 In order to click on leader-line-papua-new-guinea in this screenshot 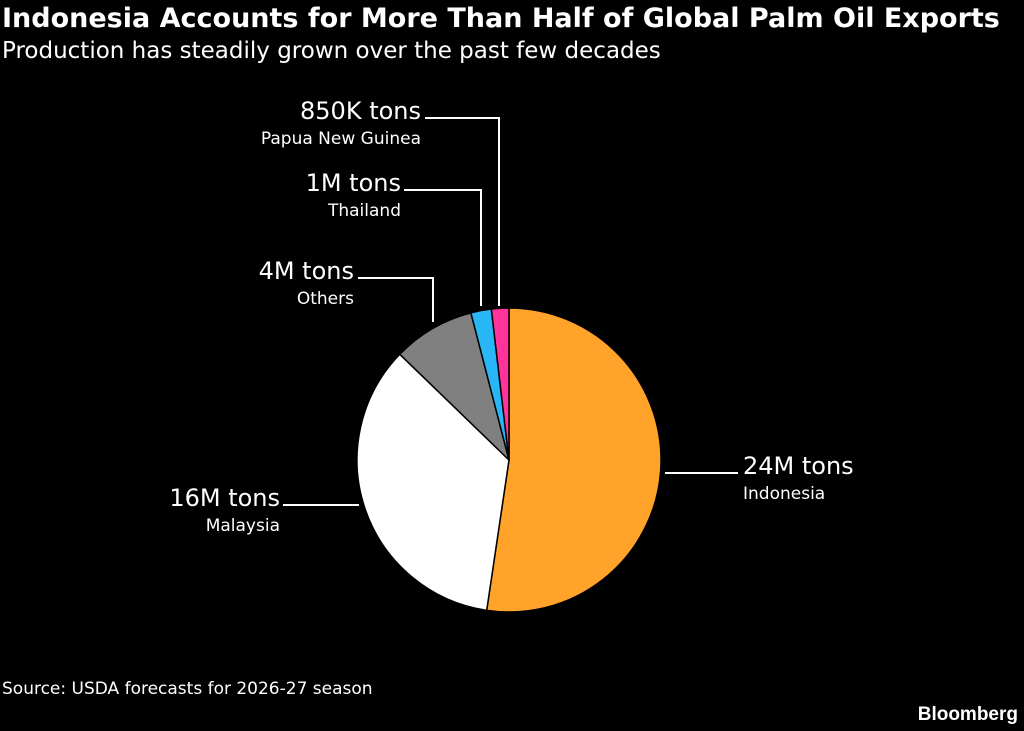, I will do `click(462, 211)`.